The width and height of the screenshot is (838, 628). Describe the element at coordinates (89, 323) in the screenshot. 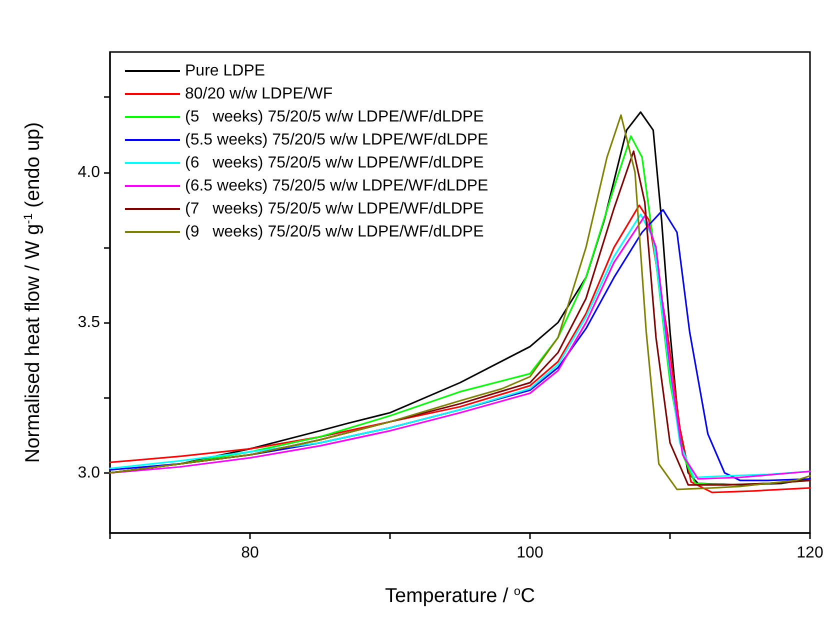

I see `y-tick-label: 3.5` at that location.